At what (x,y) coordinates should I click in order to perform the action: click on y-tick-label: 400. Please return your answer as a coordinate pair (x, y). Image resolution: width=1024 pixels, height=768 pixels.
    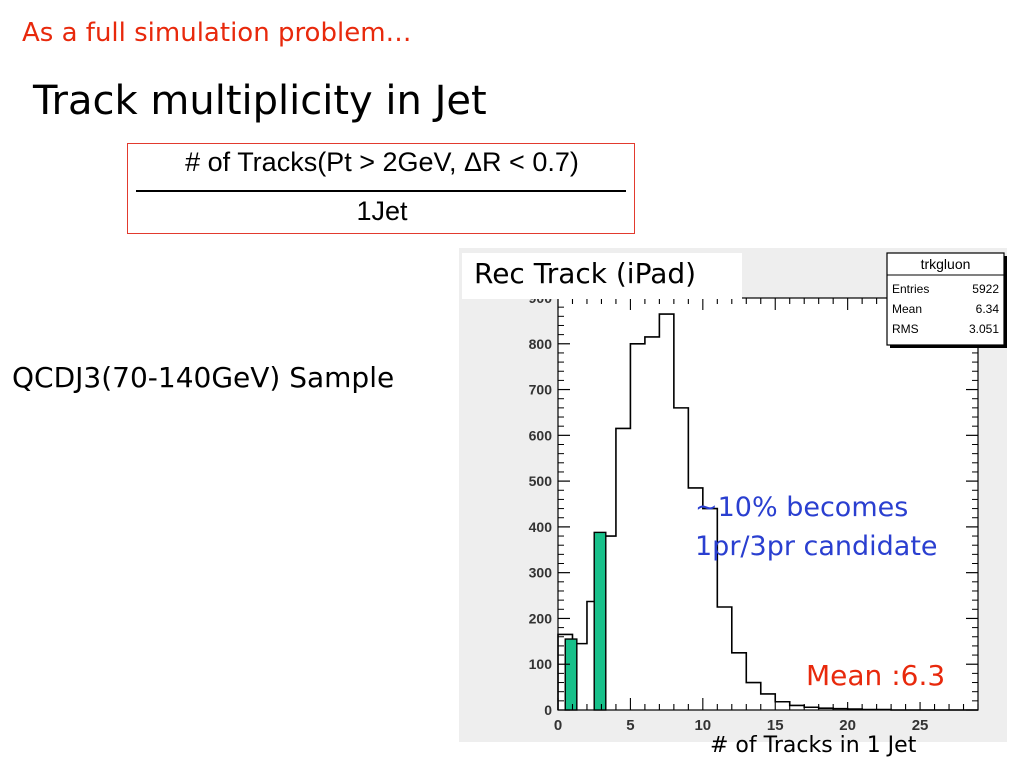
    Looking at the image, I should click on (541, 527).